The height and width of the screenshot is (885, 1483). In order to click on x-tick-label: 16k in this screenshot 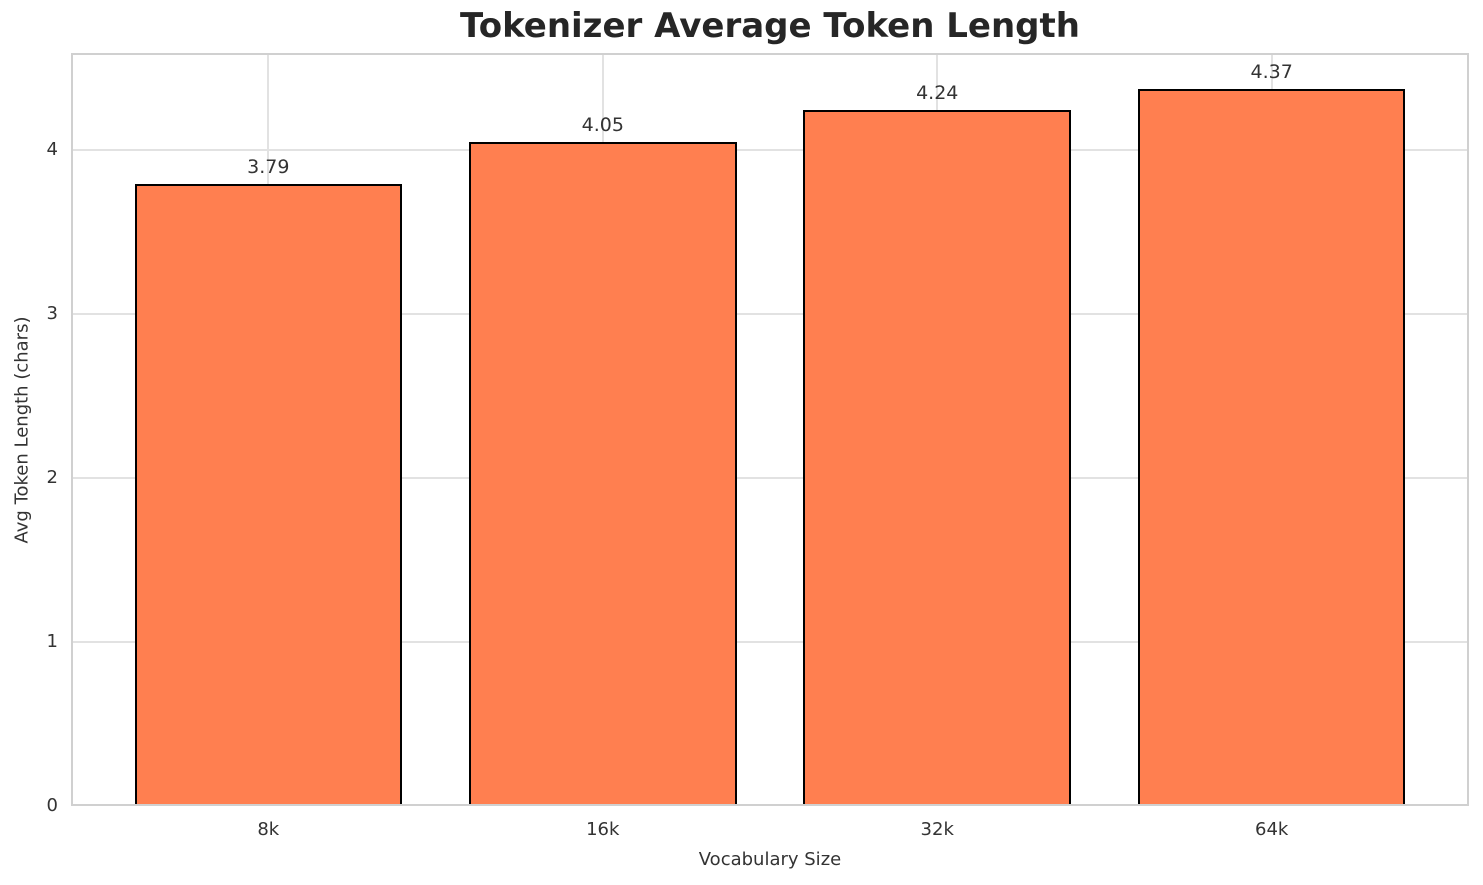, I will do `click(603, 829)`.